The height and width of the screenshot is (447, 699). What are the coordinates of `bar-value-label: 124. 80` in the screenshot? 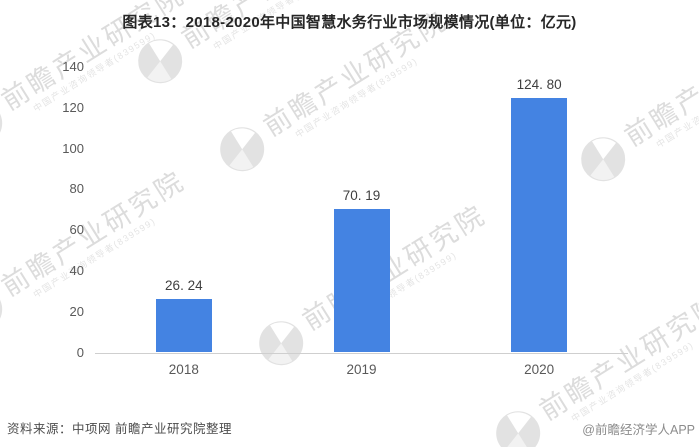 It's located at (539, 84).